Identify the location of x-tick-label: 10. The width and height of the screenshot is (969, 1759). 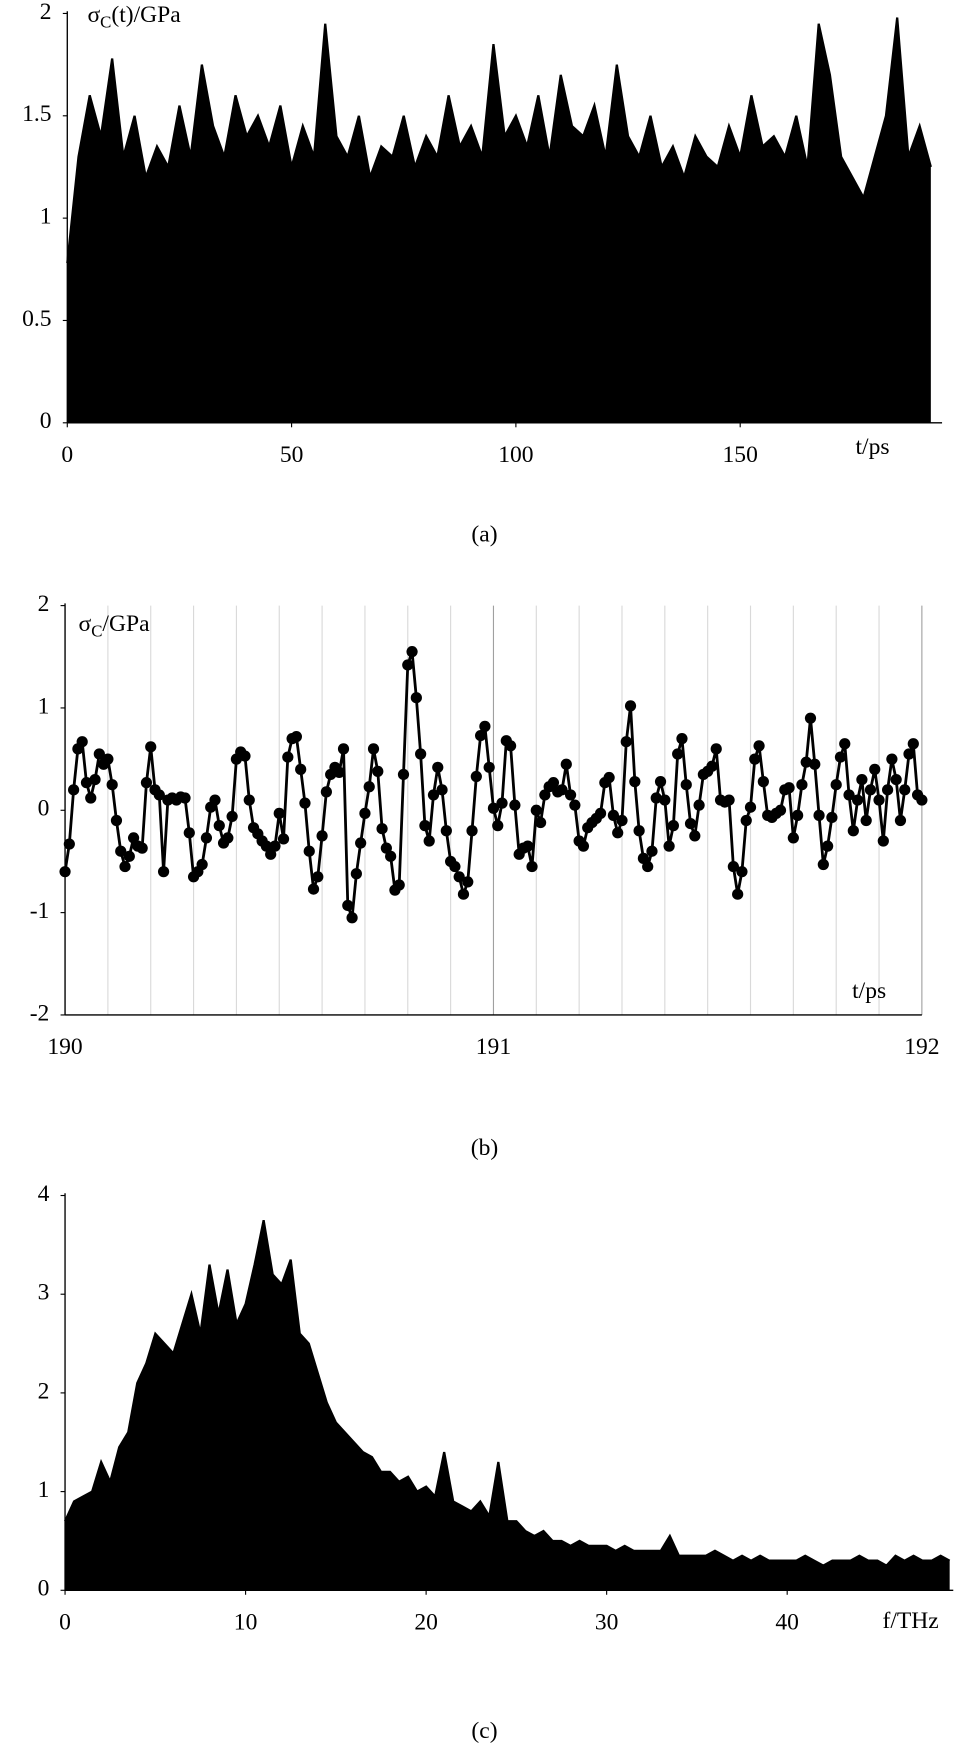
(246, 1622).